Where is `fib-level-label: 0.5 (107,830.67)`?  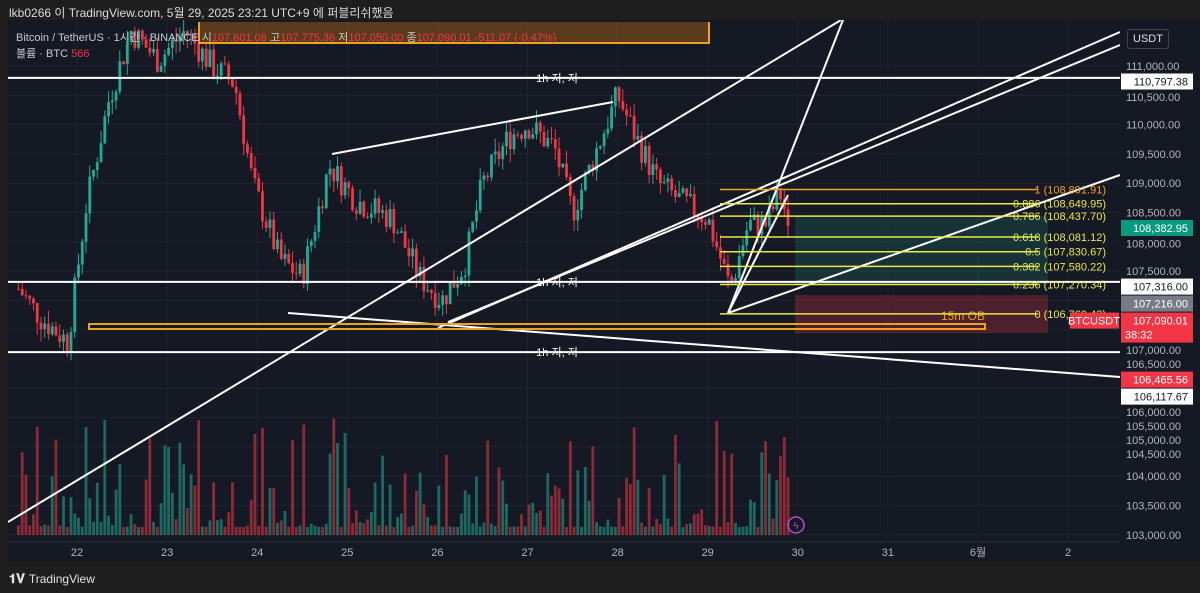 fib-level-label: 0.5 (107,830.67) is located at coordinates (1065, 253).